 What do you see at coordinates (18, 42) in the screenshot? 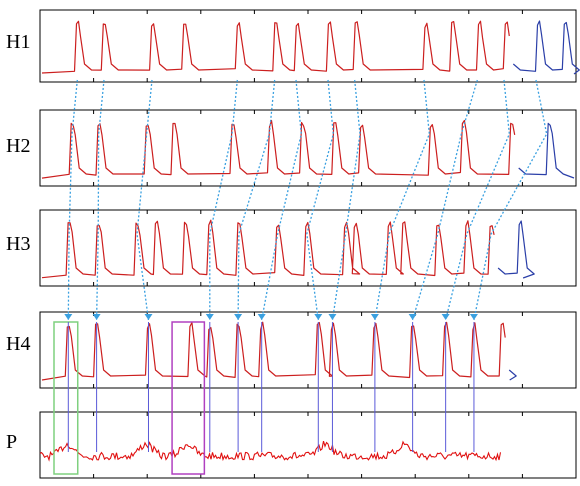
I see `panel-label: H1` at bounding box center [18, 42].